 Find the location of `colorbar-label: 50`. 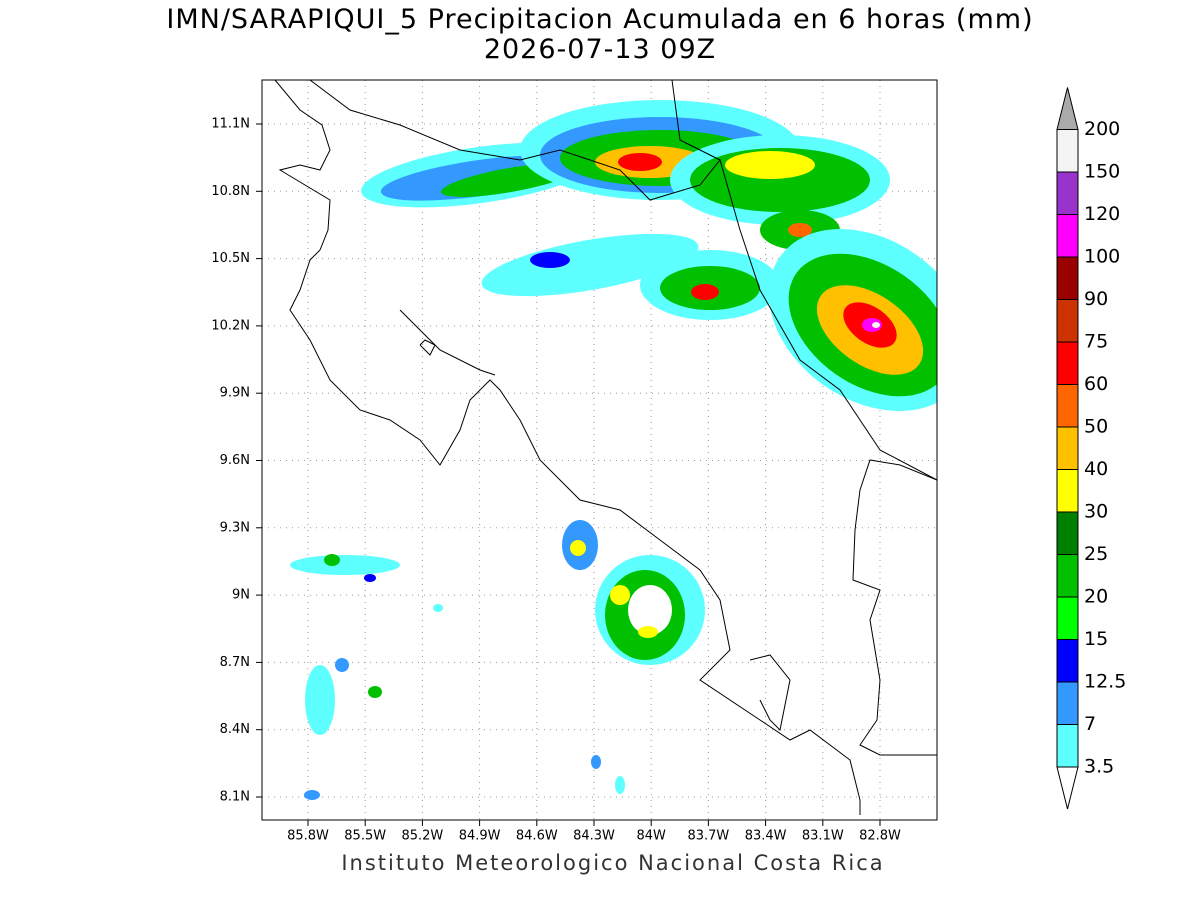

colorbar-label: 50 is located at coordinates (1096, 427).